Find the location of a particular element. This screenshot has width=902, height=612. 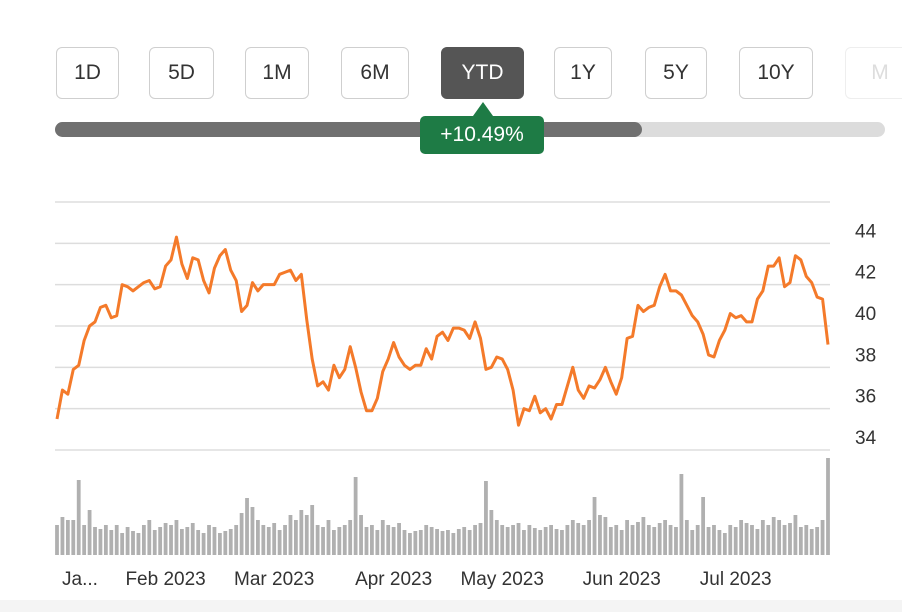

range-button: 5D is located at coordinates (181, 73).